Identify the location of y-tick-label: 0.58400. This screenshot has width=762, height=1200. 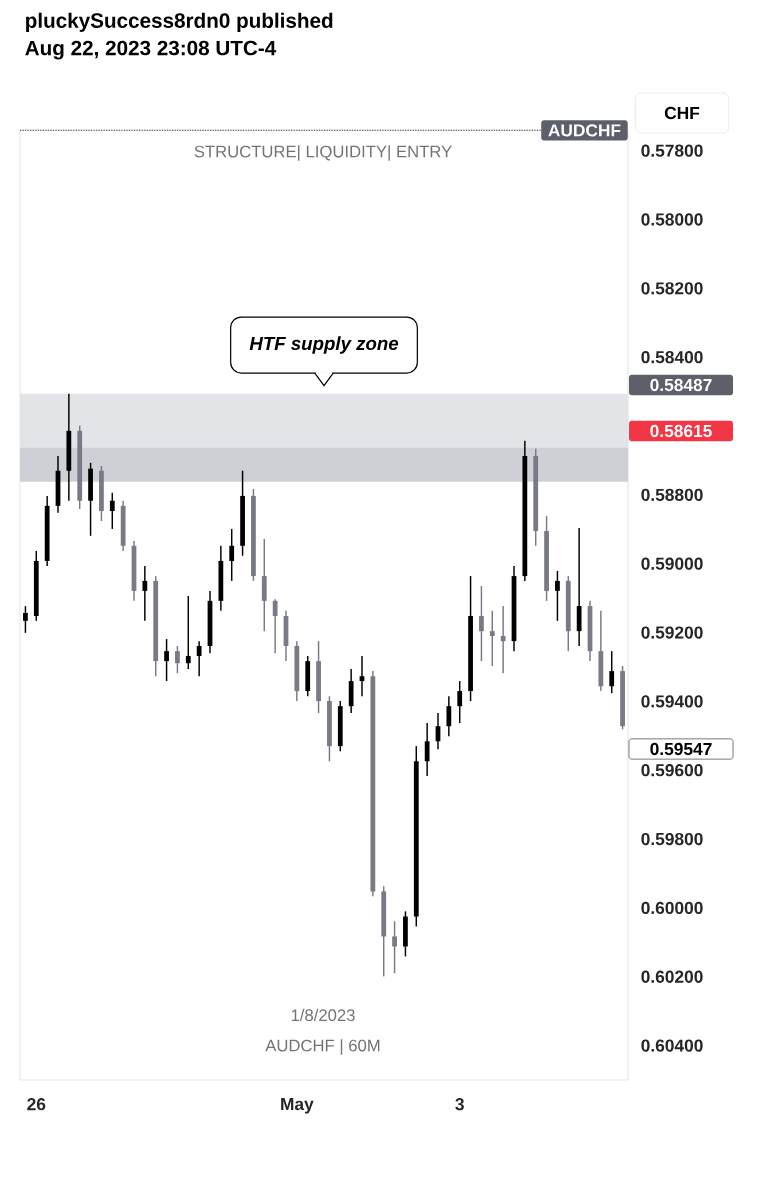
(672, 357).